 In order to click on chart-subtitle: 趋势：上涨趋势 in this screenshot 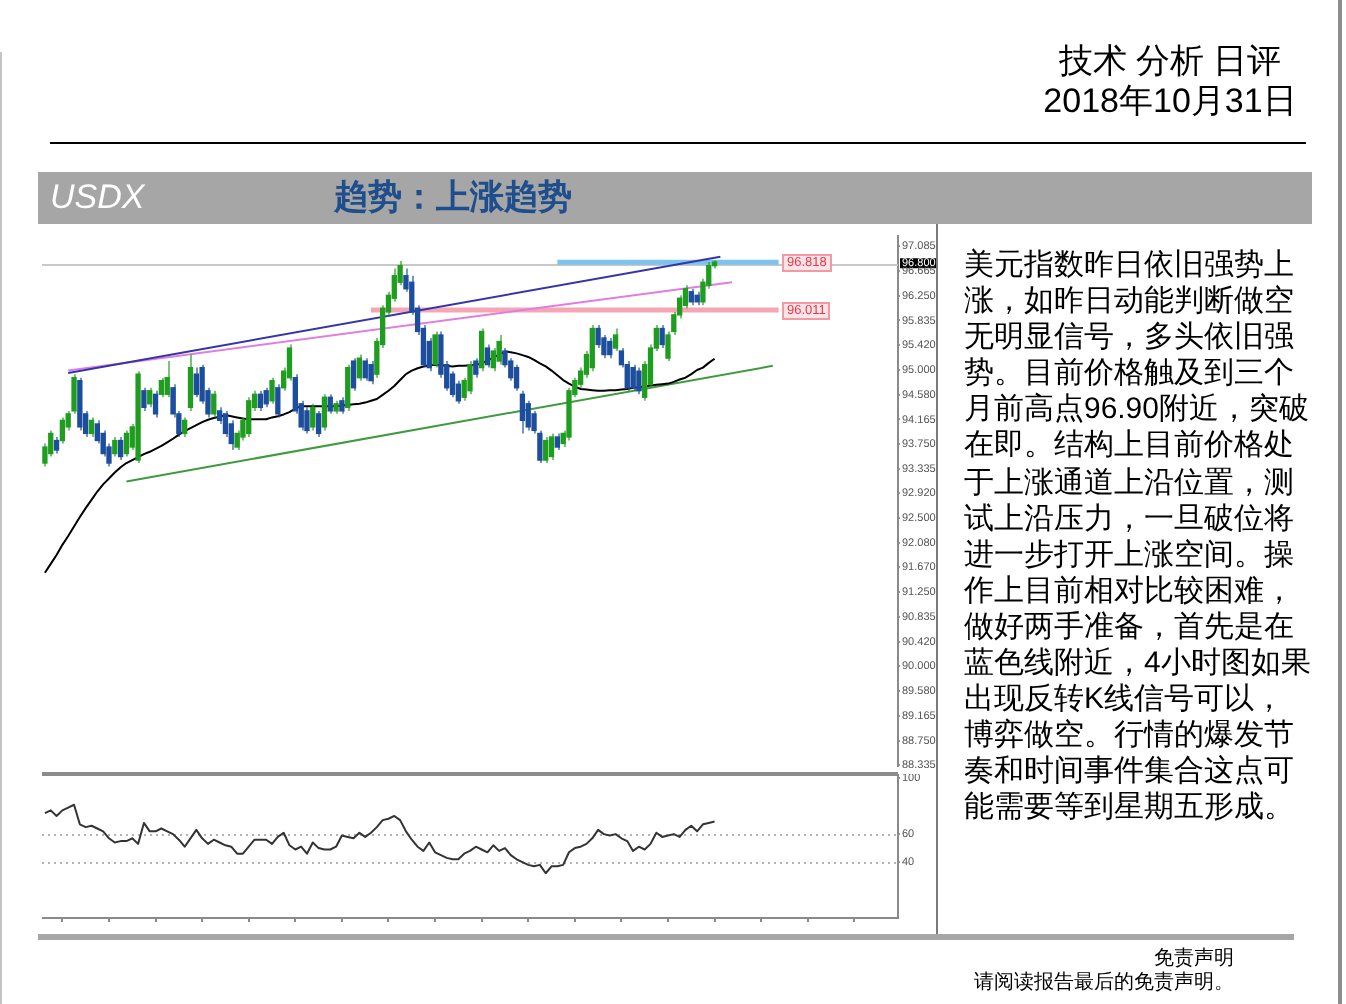, I will do `click(453, 198)`.